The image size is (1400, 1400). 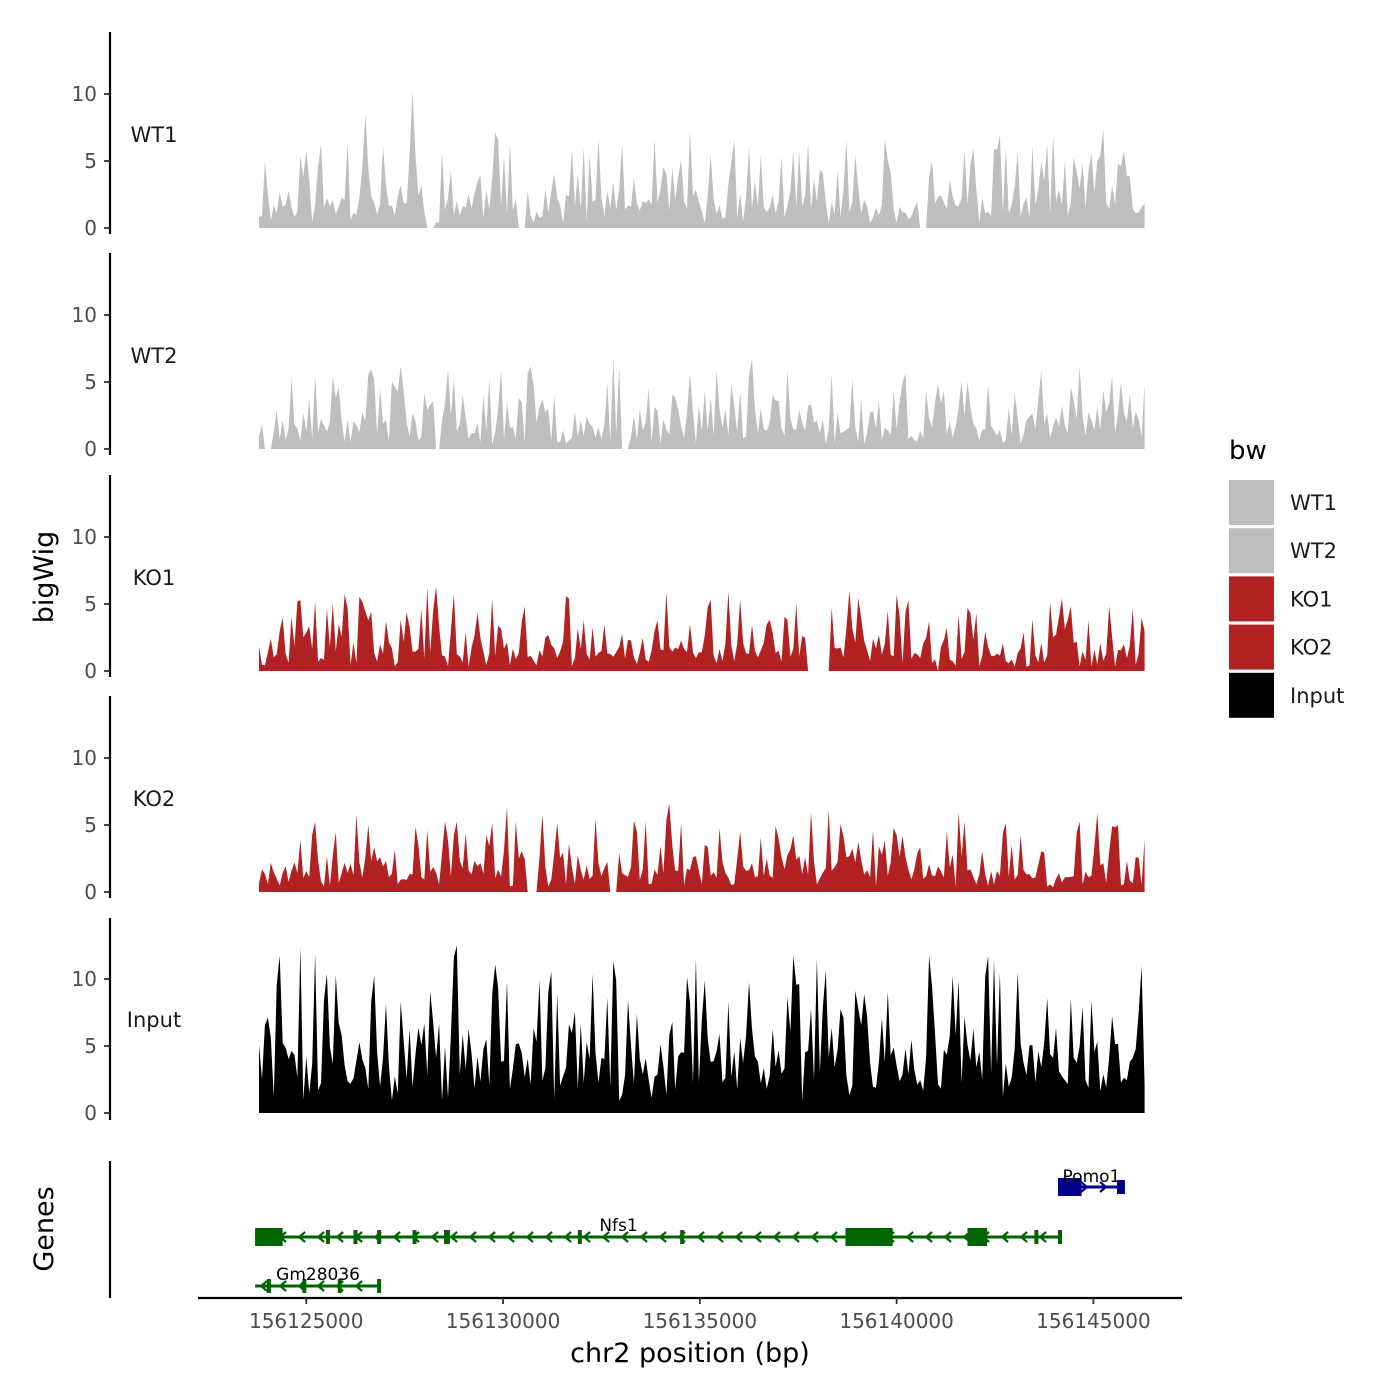 I want to click on signal-area-ko2, so click(x=702, y=847).